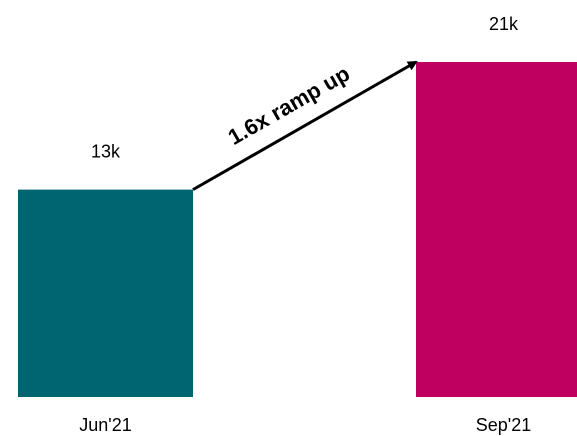 Image resolution: width=577 pixels, height=436 pixels. I want to click on ramp-arrow, so click(305, 125).